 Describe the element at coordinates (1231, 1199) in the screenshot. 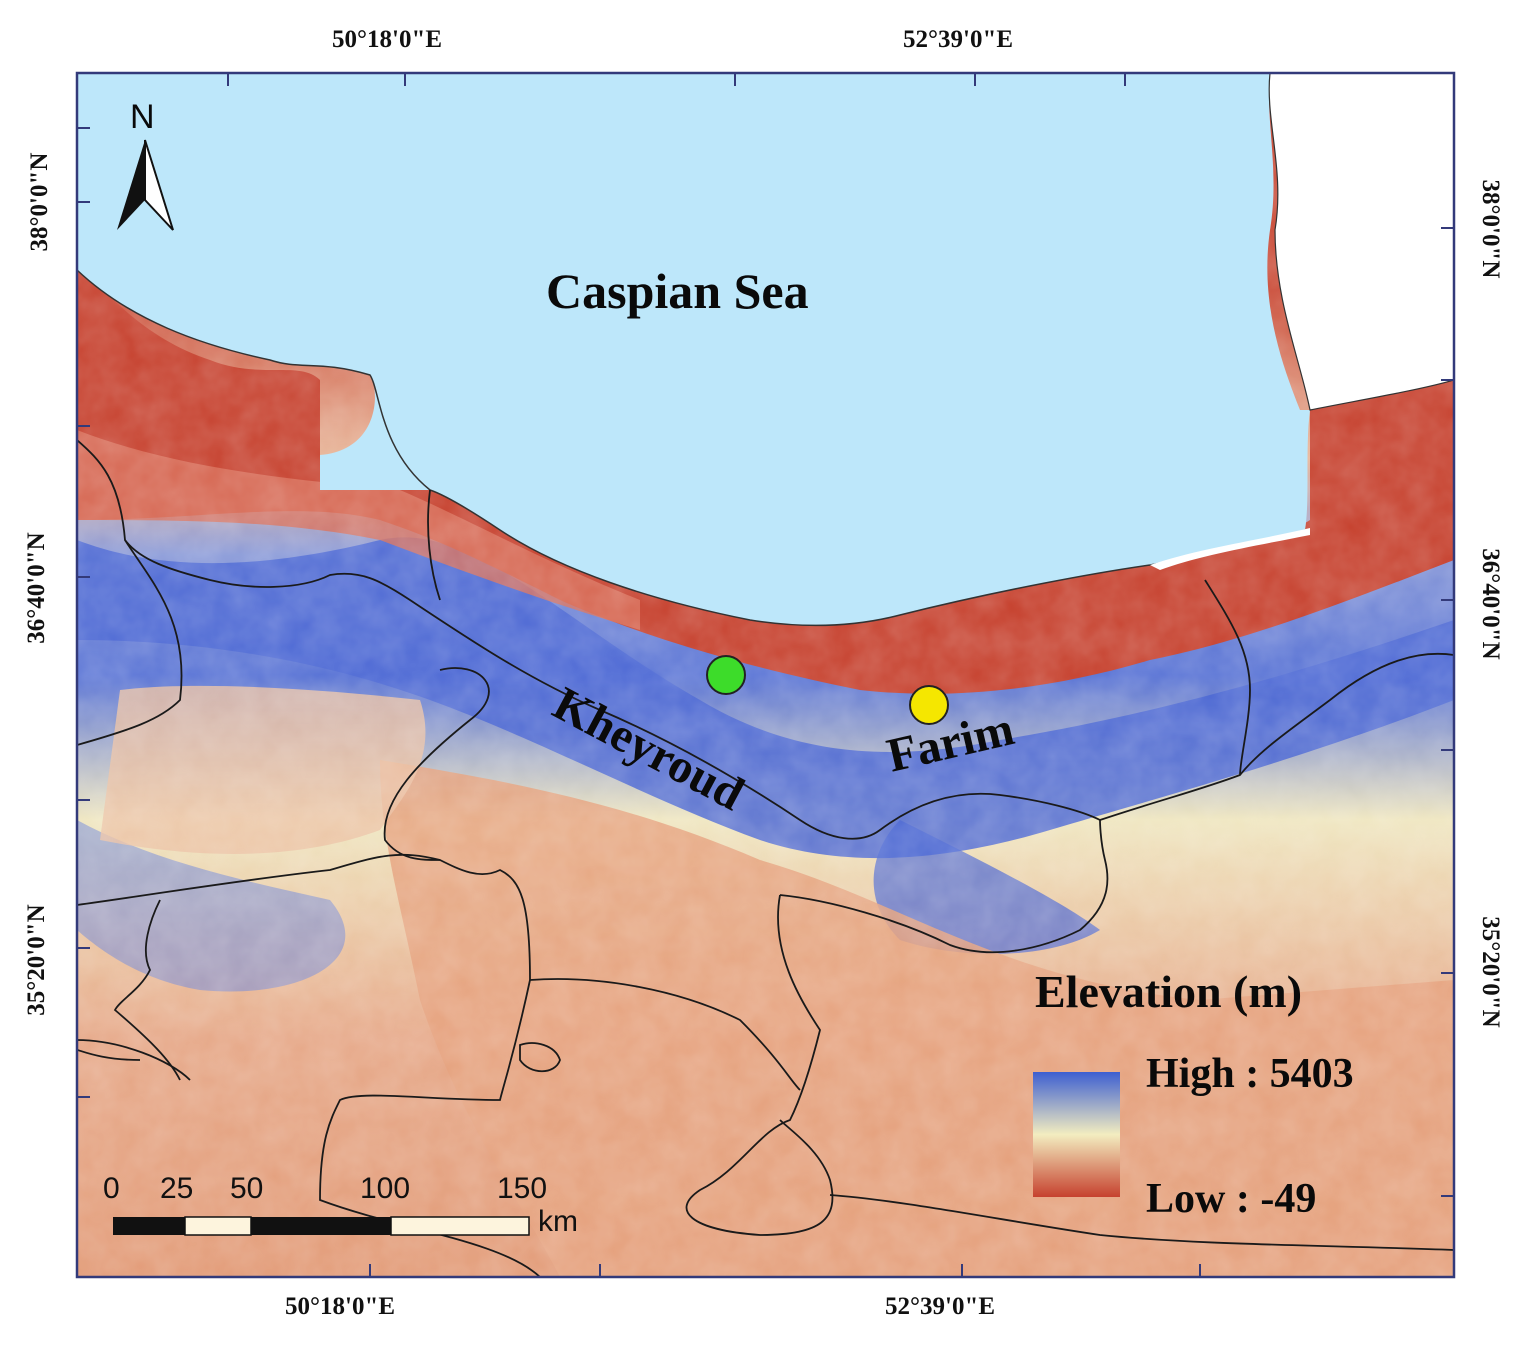

I see `legend-low-label: Low : -49` at that location.